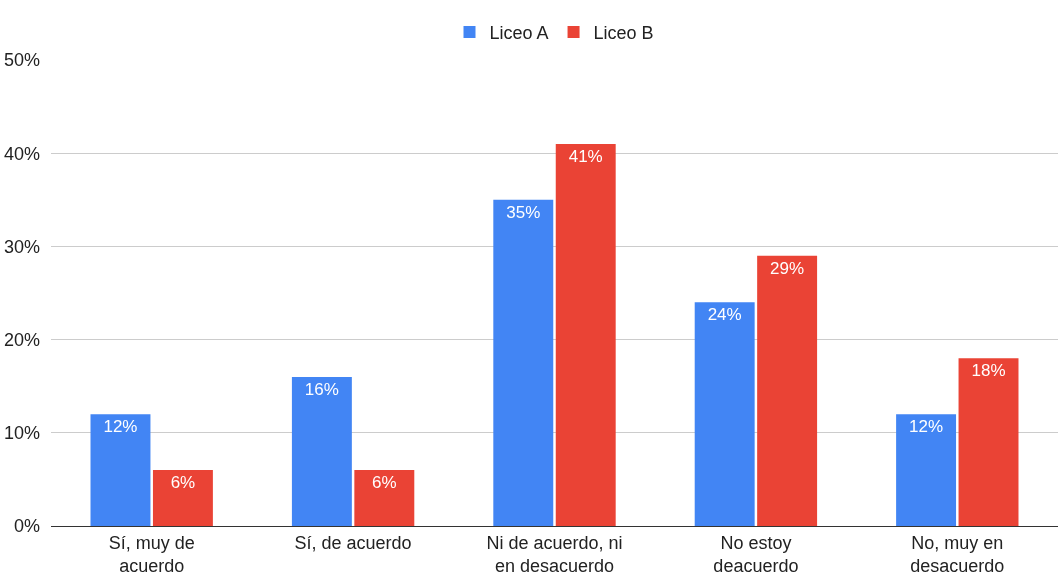 This screenshot has width=1062, height=580. Describe the element at coordinates (957, 554) in the screenshot. I see `x-tick-label: No, muy en desacuerdo` at that location.